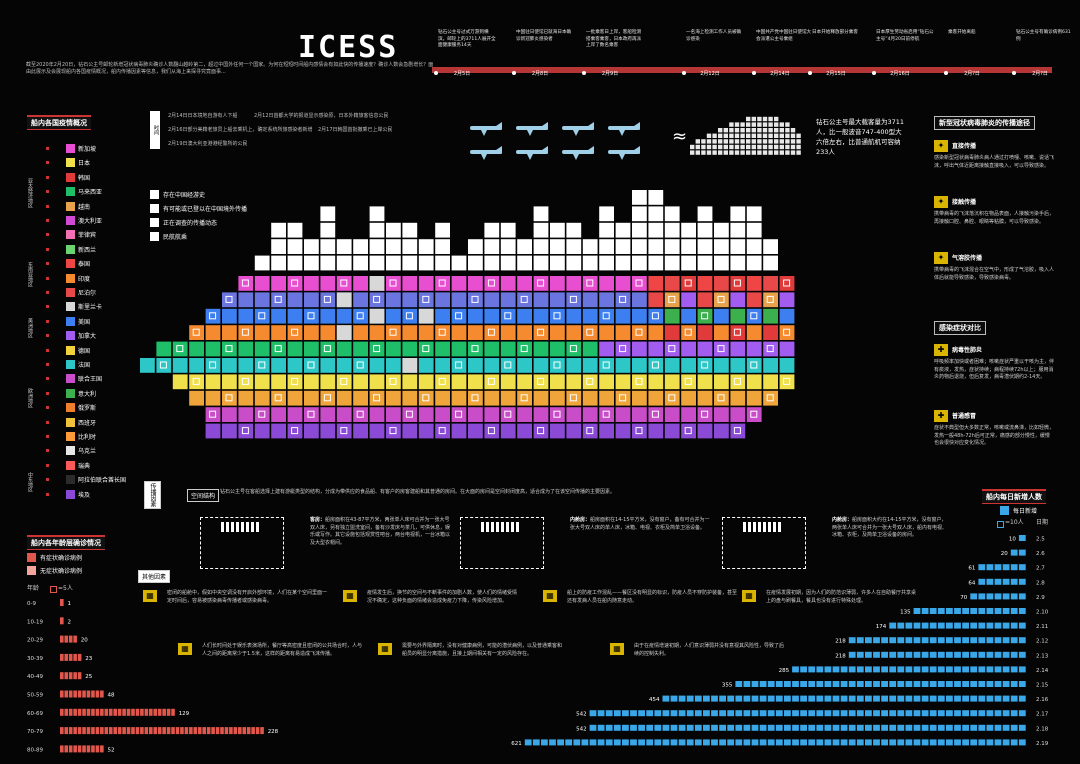 The height and width of the screenshot is (764, 1080). Describe the element at coordinates (54, 557) in the screenshot. I see `legend-symptomatic: 有症状确诊病例` at that location.